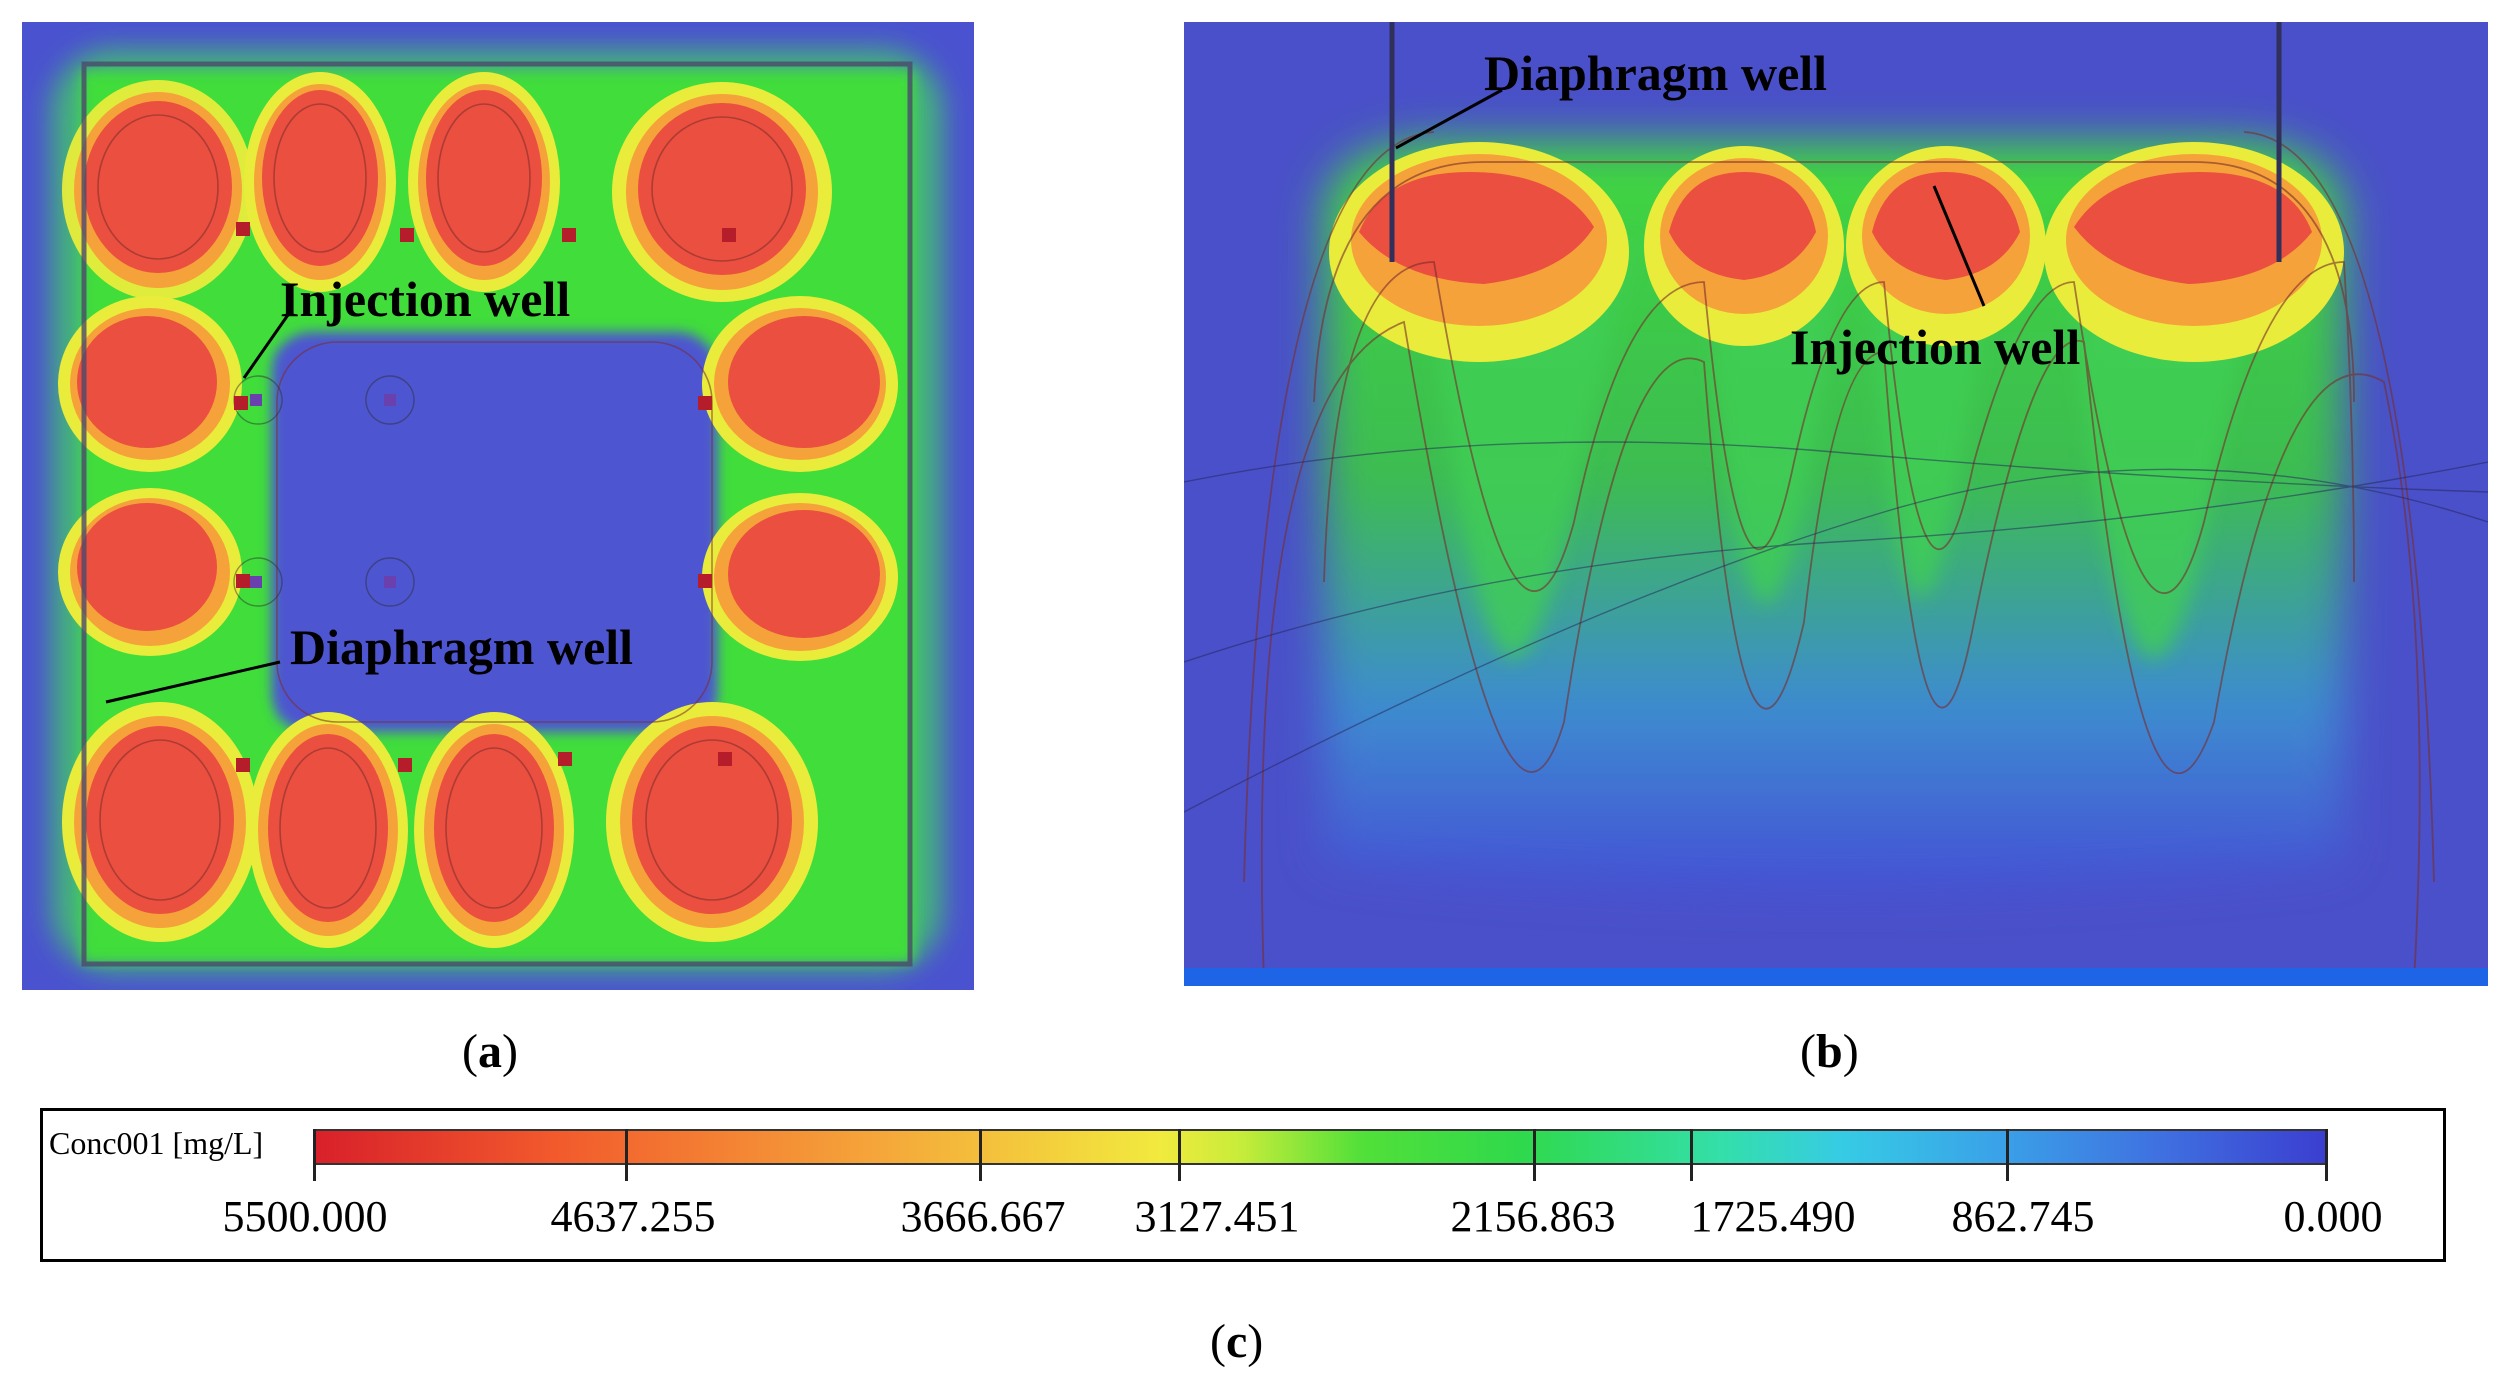  I want to click on legend-title: Conc001 [mg/L], so click(156, 1143).